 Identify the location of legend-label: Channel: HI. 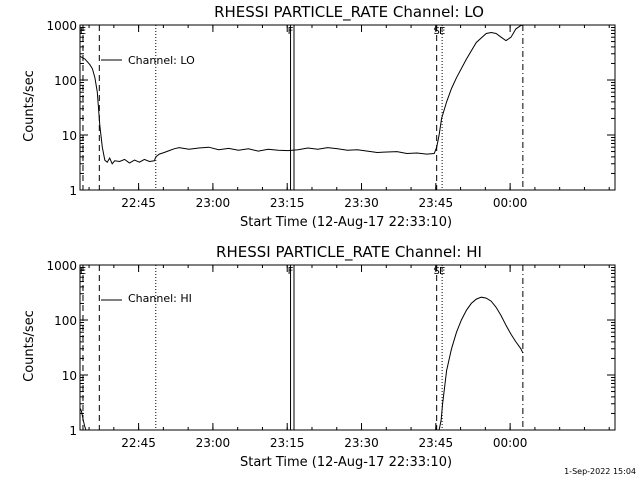
(160, 298).